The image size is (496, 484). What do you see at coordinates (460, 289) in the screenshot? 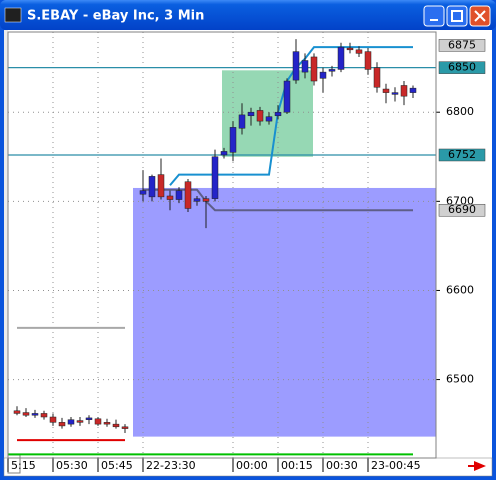
I see `y-tick-label: 6600` at bounding box center [460, 289].